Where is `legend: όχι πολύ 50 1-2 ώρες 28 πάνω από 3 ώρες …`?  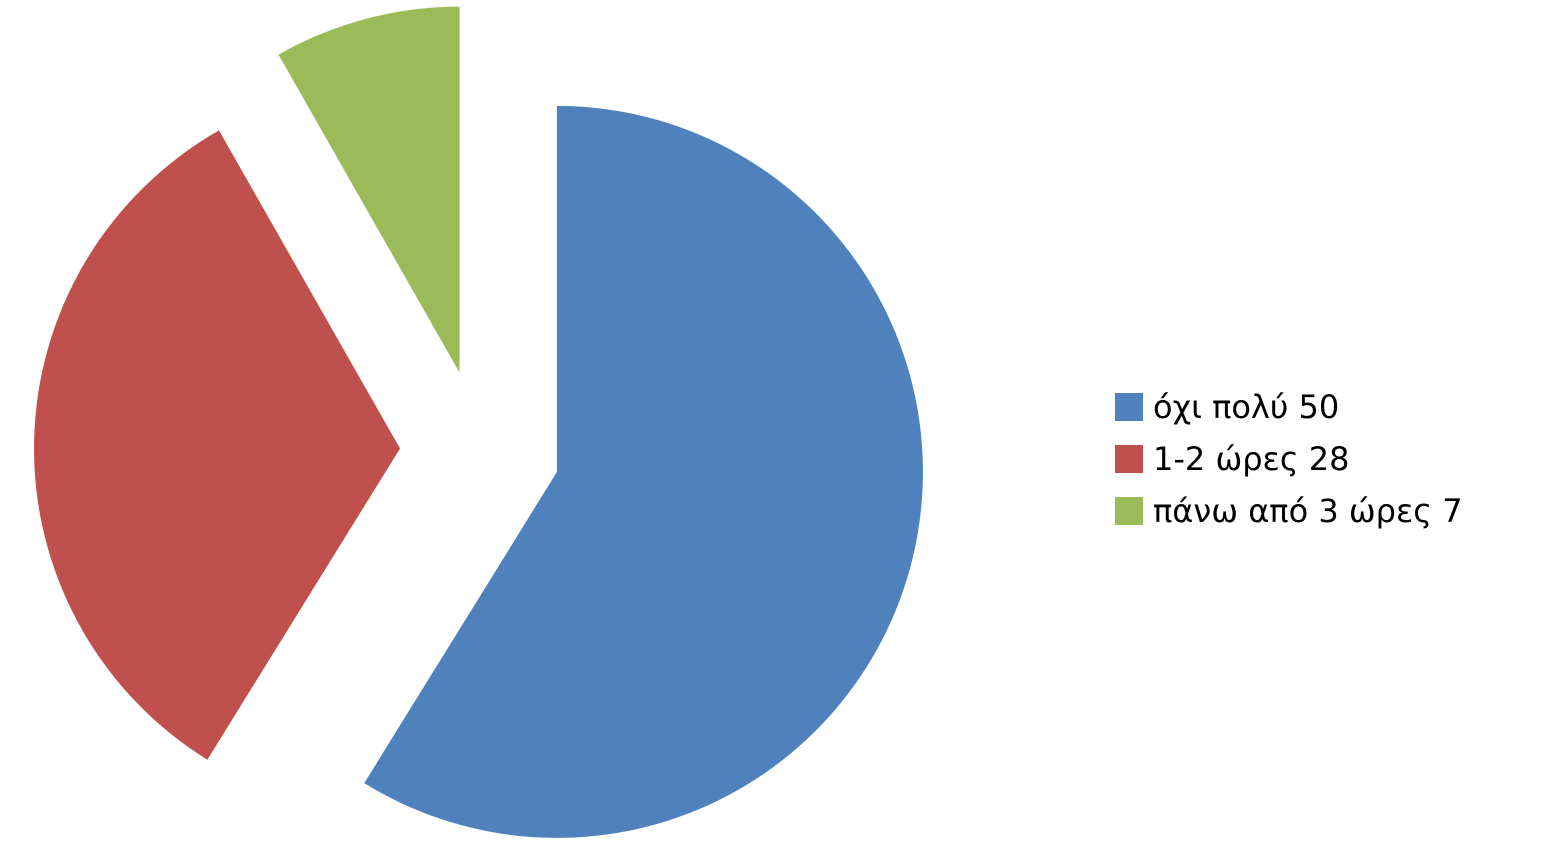 legend: όχι πολύ 50 1-2 ώρες 28 πάνω από 3 ώρες … is located at coordinates (1289, 459).